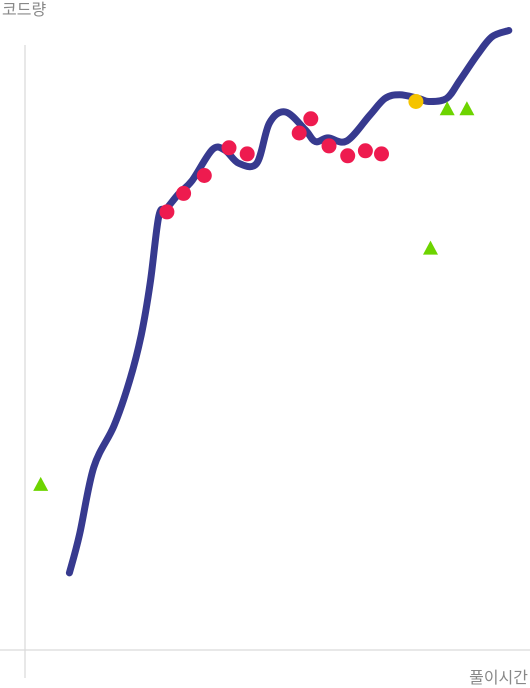 Image resolution: width=530 pixels, height=688 pixels. What do you see at coordinates (498, 677) in the screenshot?
I see `x-axis-title: 풀이시간` at bounding box center [498, 677].